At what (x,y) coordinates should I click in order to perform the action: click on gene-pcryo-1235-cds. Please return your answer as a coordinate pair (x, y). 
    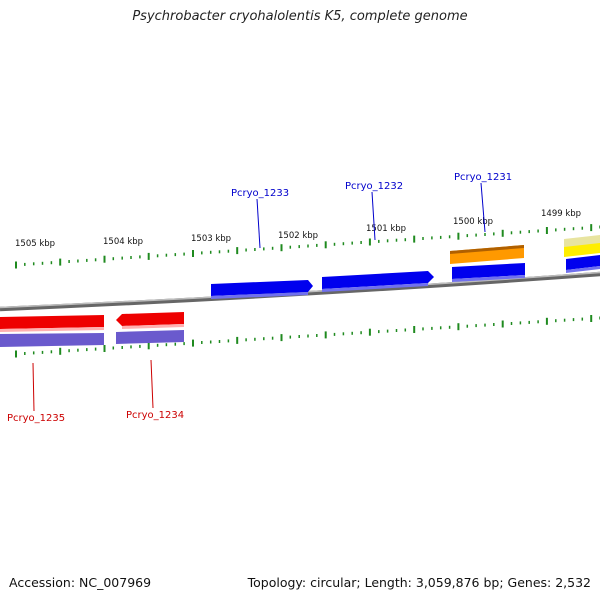
    Looking at the image, I should click on (52, 340).